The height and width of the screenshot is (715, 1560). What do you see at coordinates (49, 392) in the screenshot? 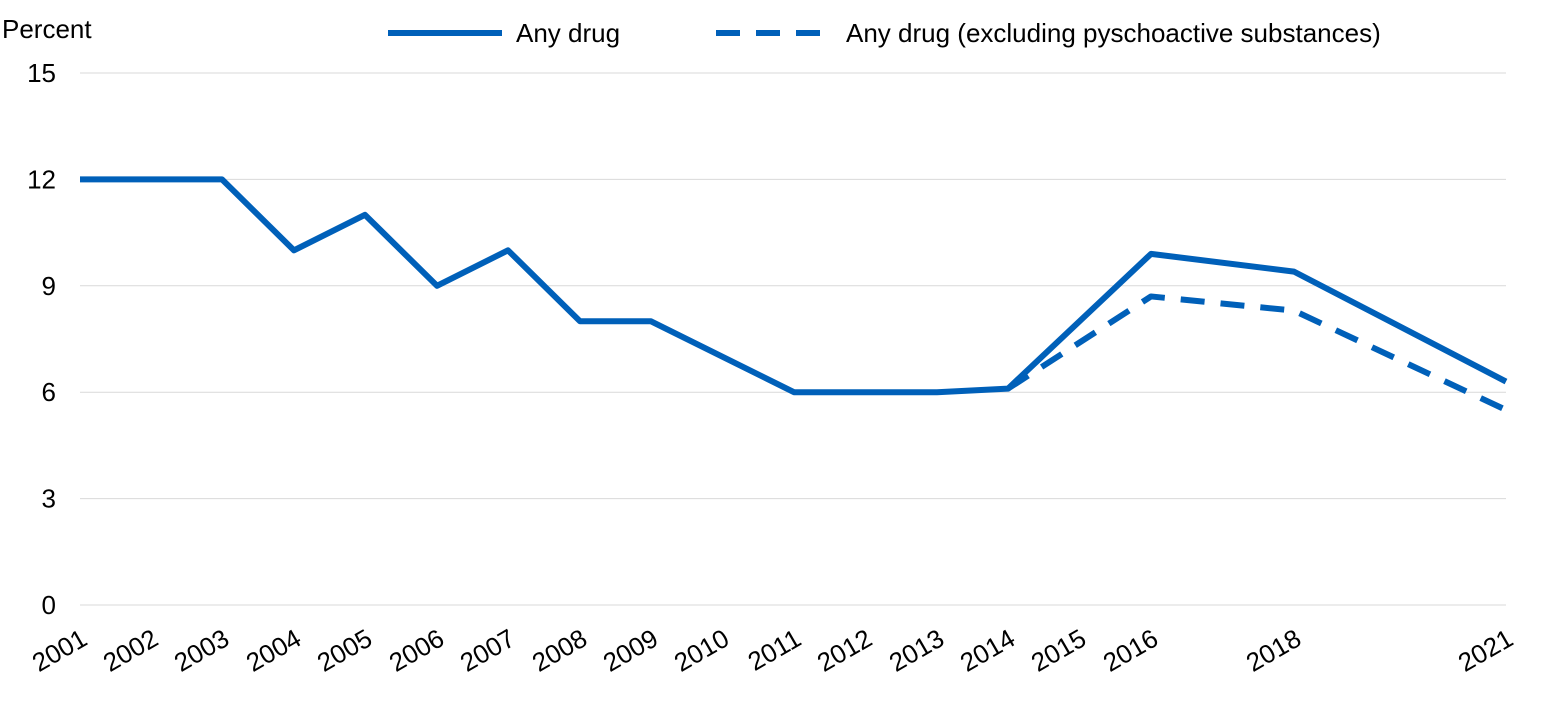
I see `y-tick-label: 6` at bounding box center [49, 392].